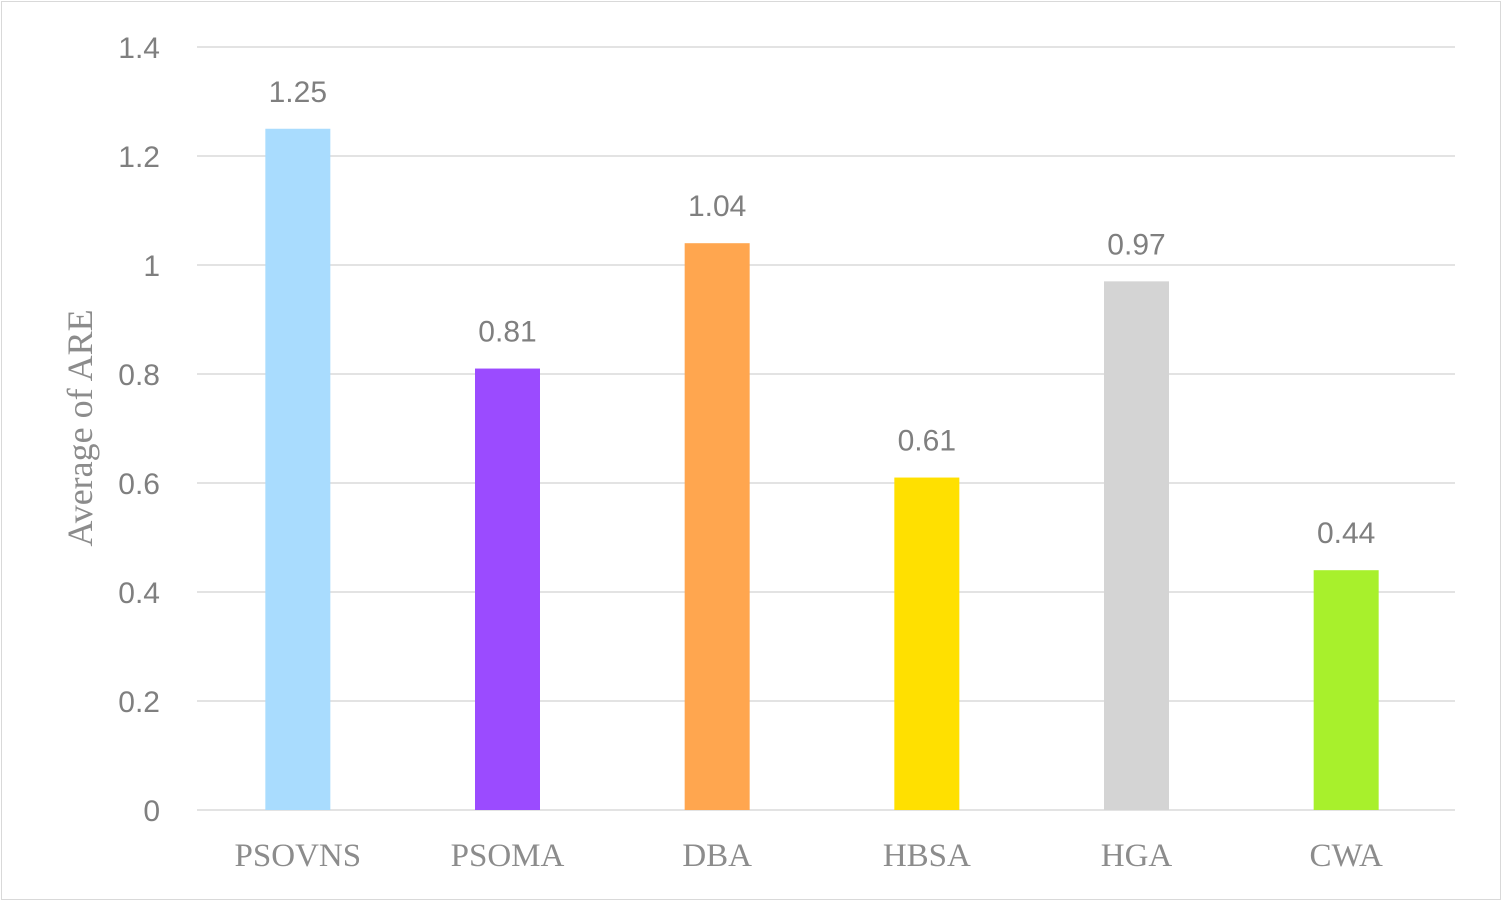 The image size is (1504, 904). What do you see at coordinates (139, 593) in the screenshot?
I see `y-tick-label: 0.4` at bounding box center [139, 593].